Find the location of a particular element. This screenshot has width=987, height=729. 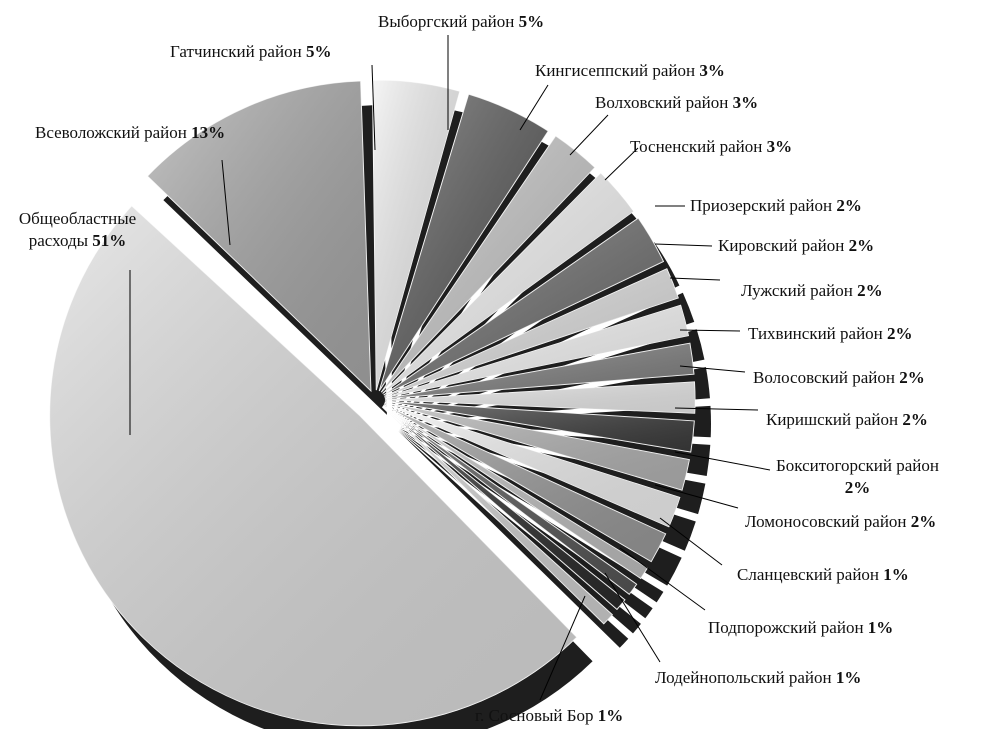

category-name: Общеобластные расходы is located at coordinates (77, 229).